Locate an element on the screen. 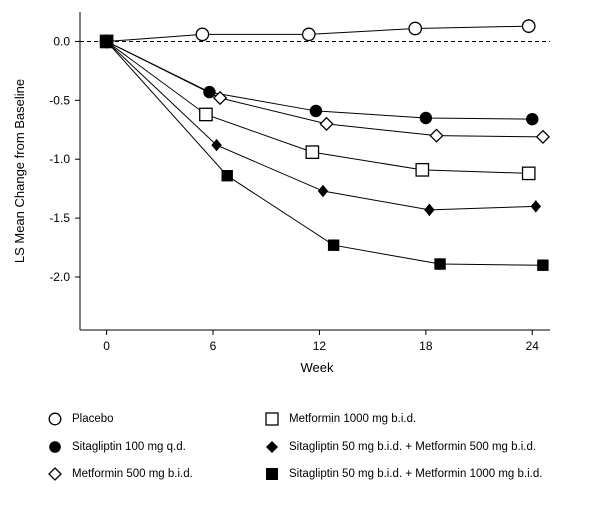 The width and height of the screenshot is (614, 505). x-tick-label: 0 is located at coordinates (106, 346).